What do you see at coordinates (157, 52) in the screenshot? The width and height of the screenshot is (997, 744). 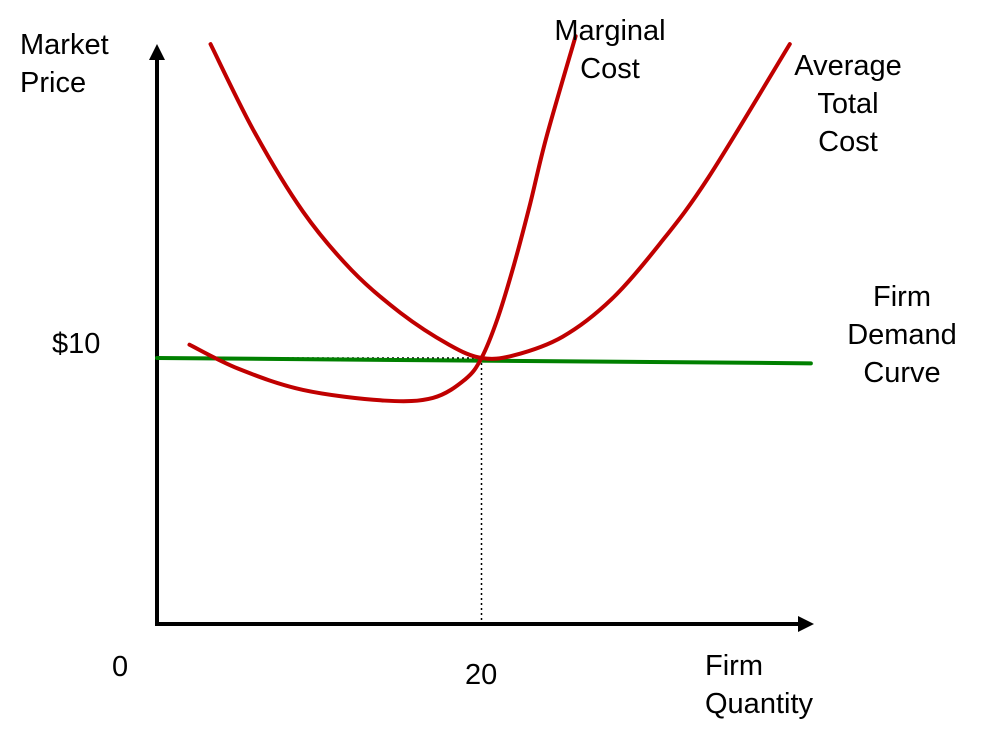 I see `y-axis-arrow` at bounding box center [157, 52].